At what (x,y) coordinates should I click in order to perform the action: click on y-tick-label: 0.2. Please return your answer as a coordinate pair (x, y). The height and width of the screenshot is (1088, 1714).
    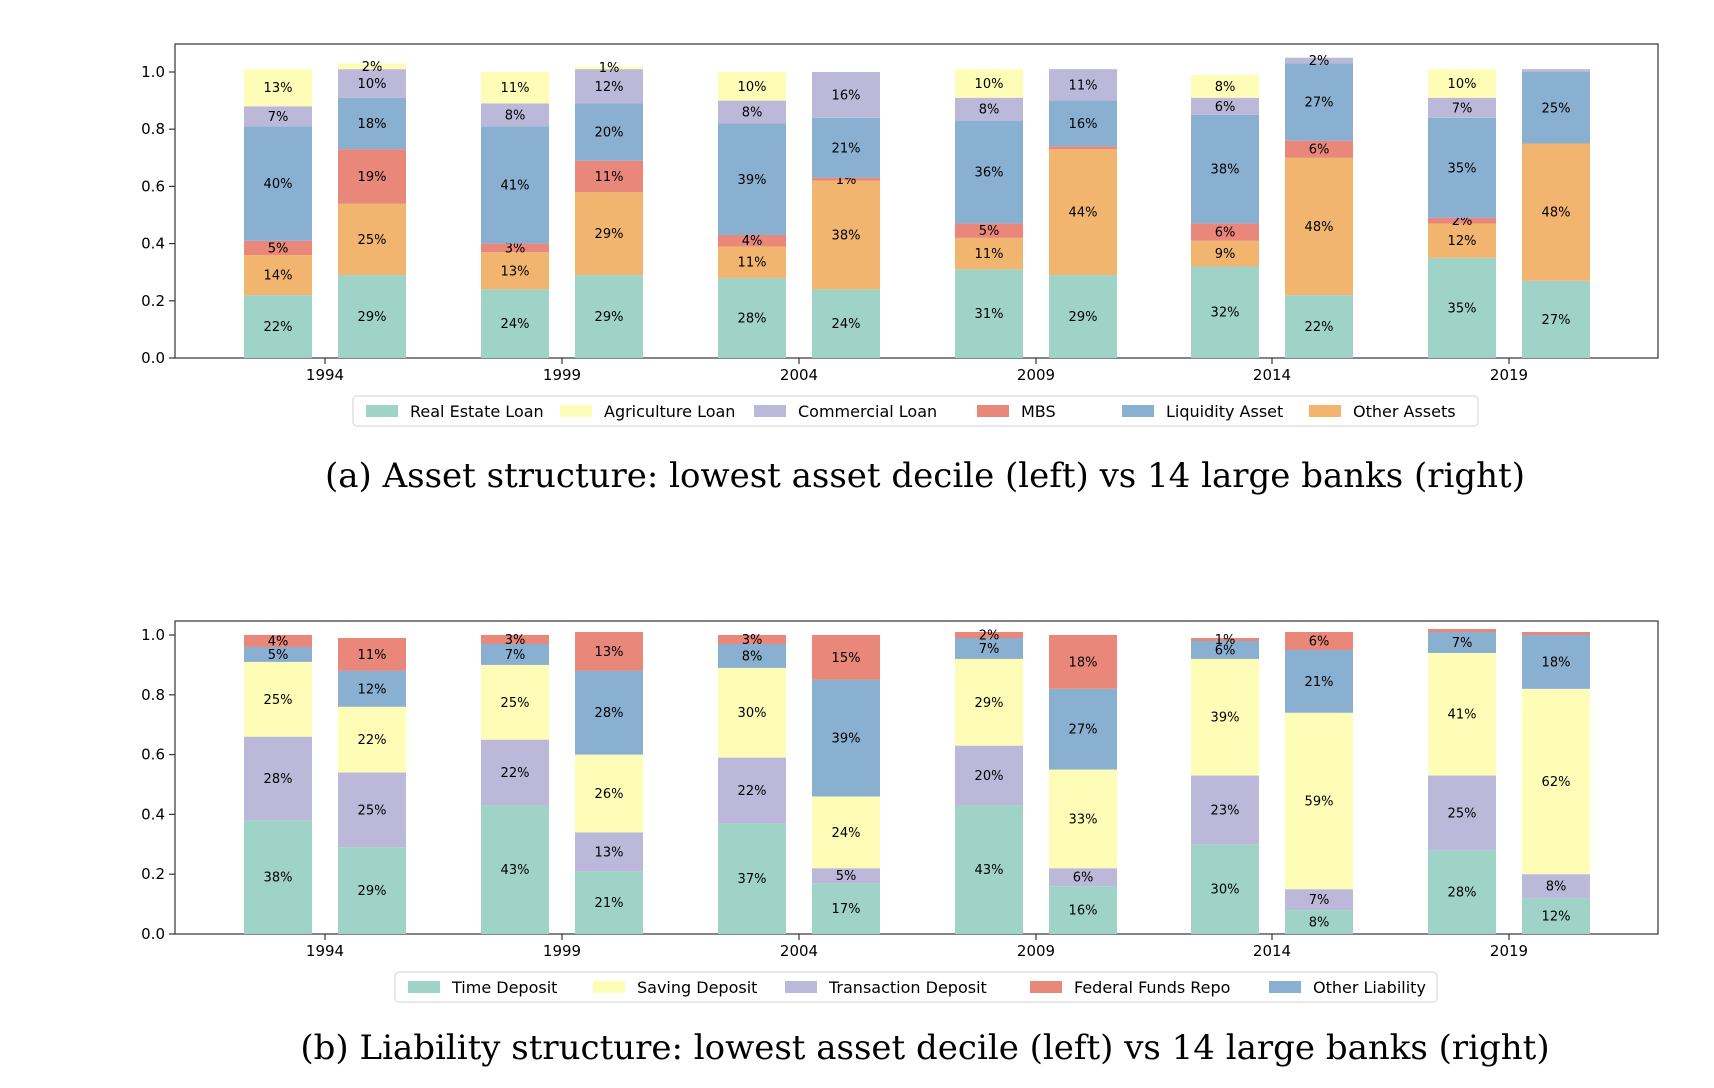
    Looking at the image, I should click on (153, 301).